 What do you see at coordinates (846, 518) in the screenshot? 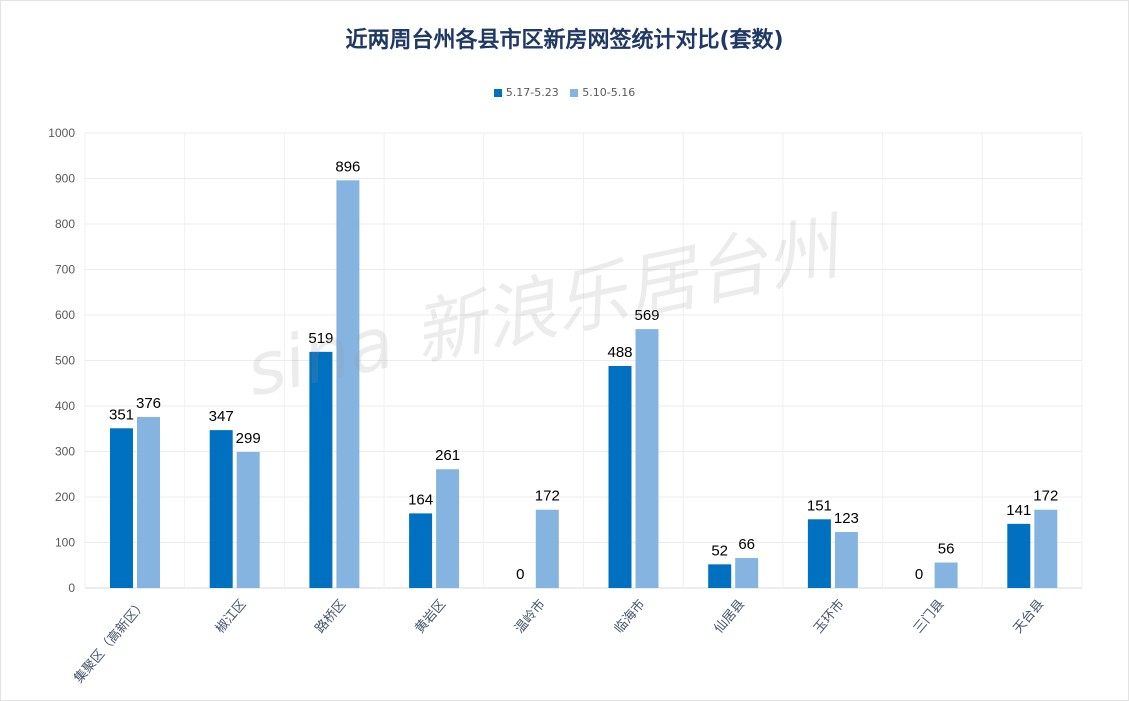
I see `data-label: 123` at bounding box center [846, 518].